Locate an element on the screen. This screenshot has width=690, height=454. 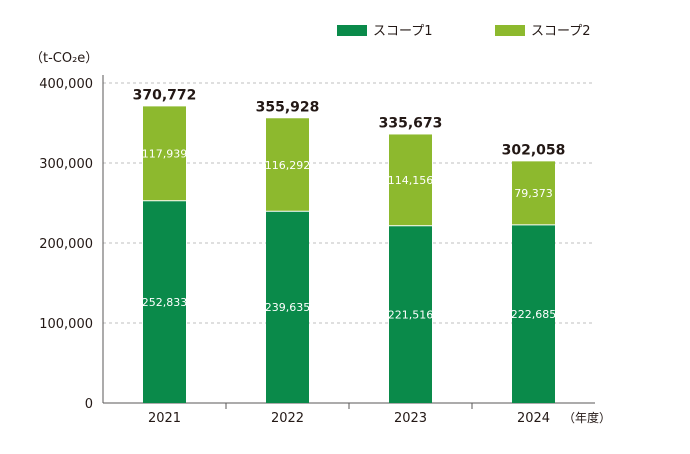
y-tick-label: 400,000 is located at coordinates (66, 84).